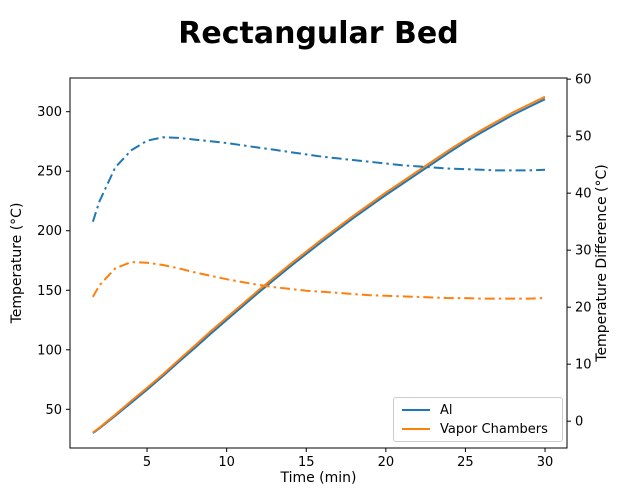  What do you see at coordinates (478, 410) in the screenshot?
I see `legend-item-al: Al` at bounding box center [478, 410].